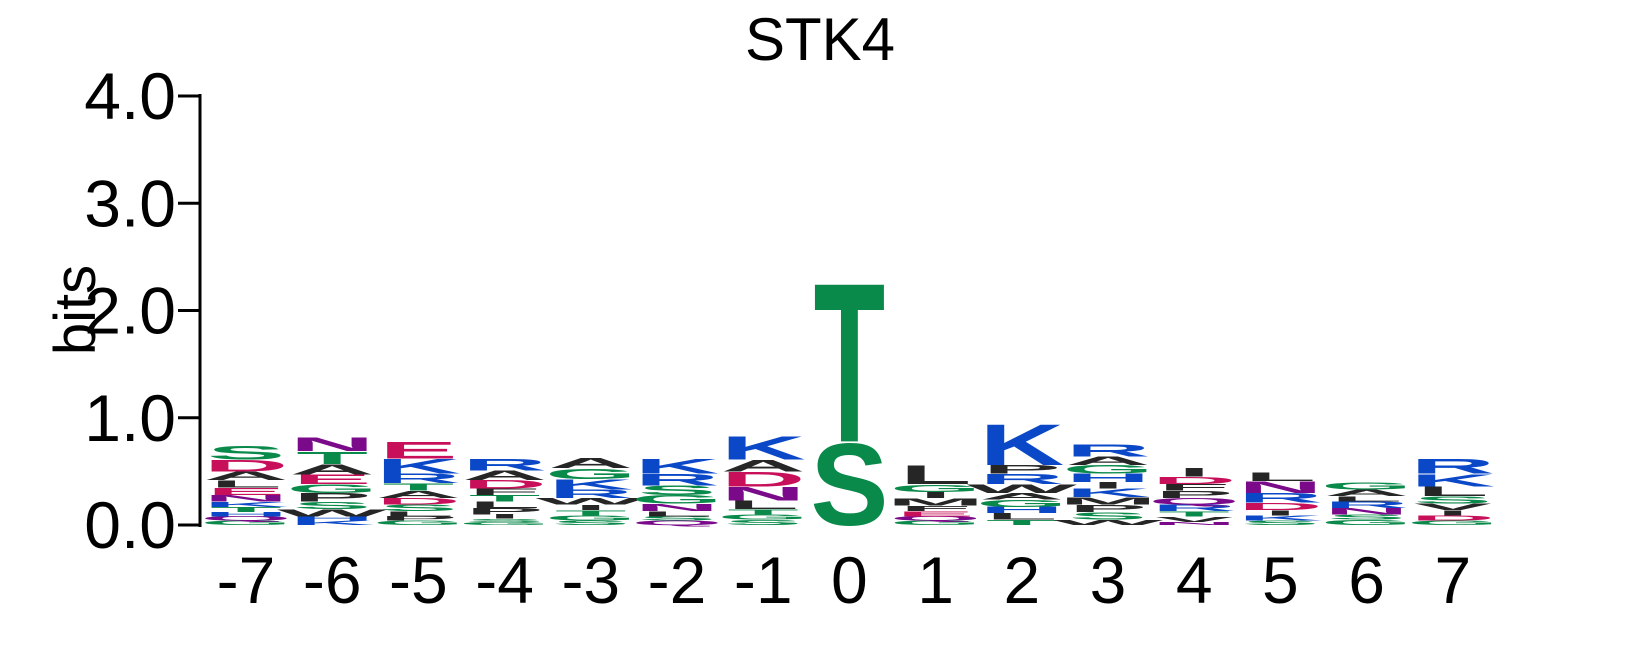 The image size is (1639, 661). Describe the element at coordinates (130, 525) in the screenshot. I see `y-tick-label: 0.0` at that location.